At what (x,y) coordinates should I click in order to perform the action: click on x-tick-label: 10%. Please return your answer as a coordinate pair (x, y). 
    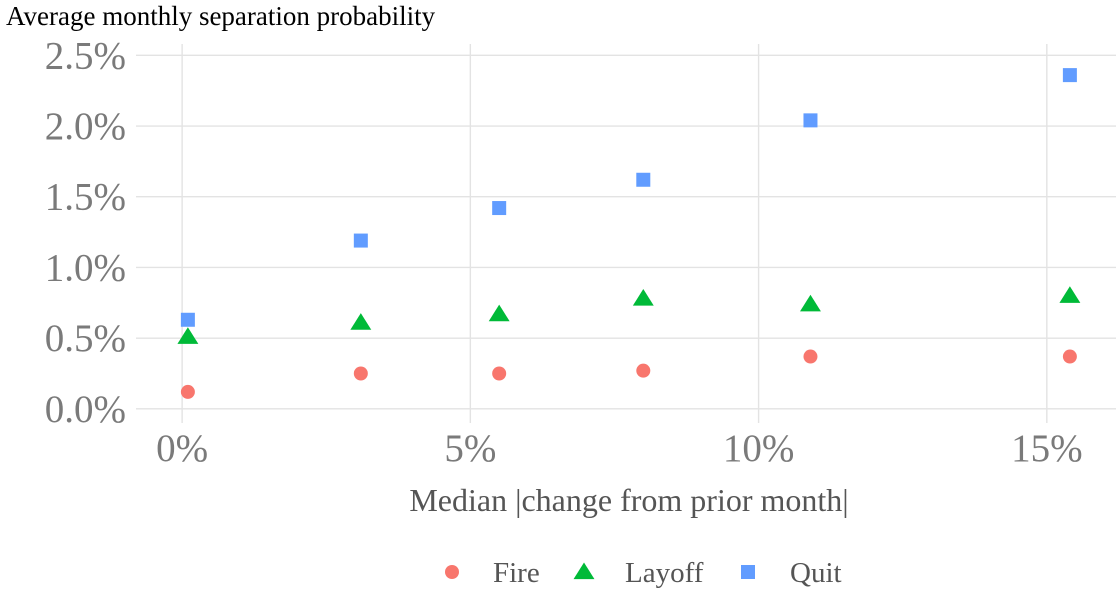
    Looking at the image, I should click on (759, 448).